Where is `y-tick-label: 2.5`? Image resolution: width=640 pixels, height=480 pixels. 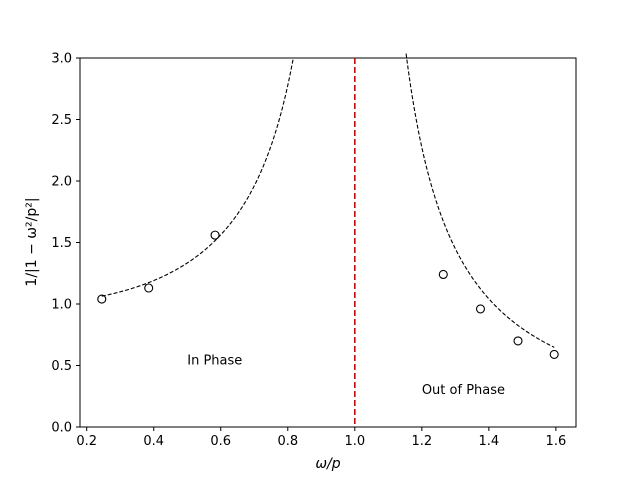
y-tick-label: 2.5 is located at coordinates (61, 120).